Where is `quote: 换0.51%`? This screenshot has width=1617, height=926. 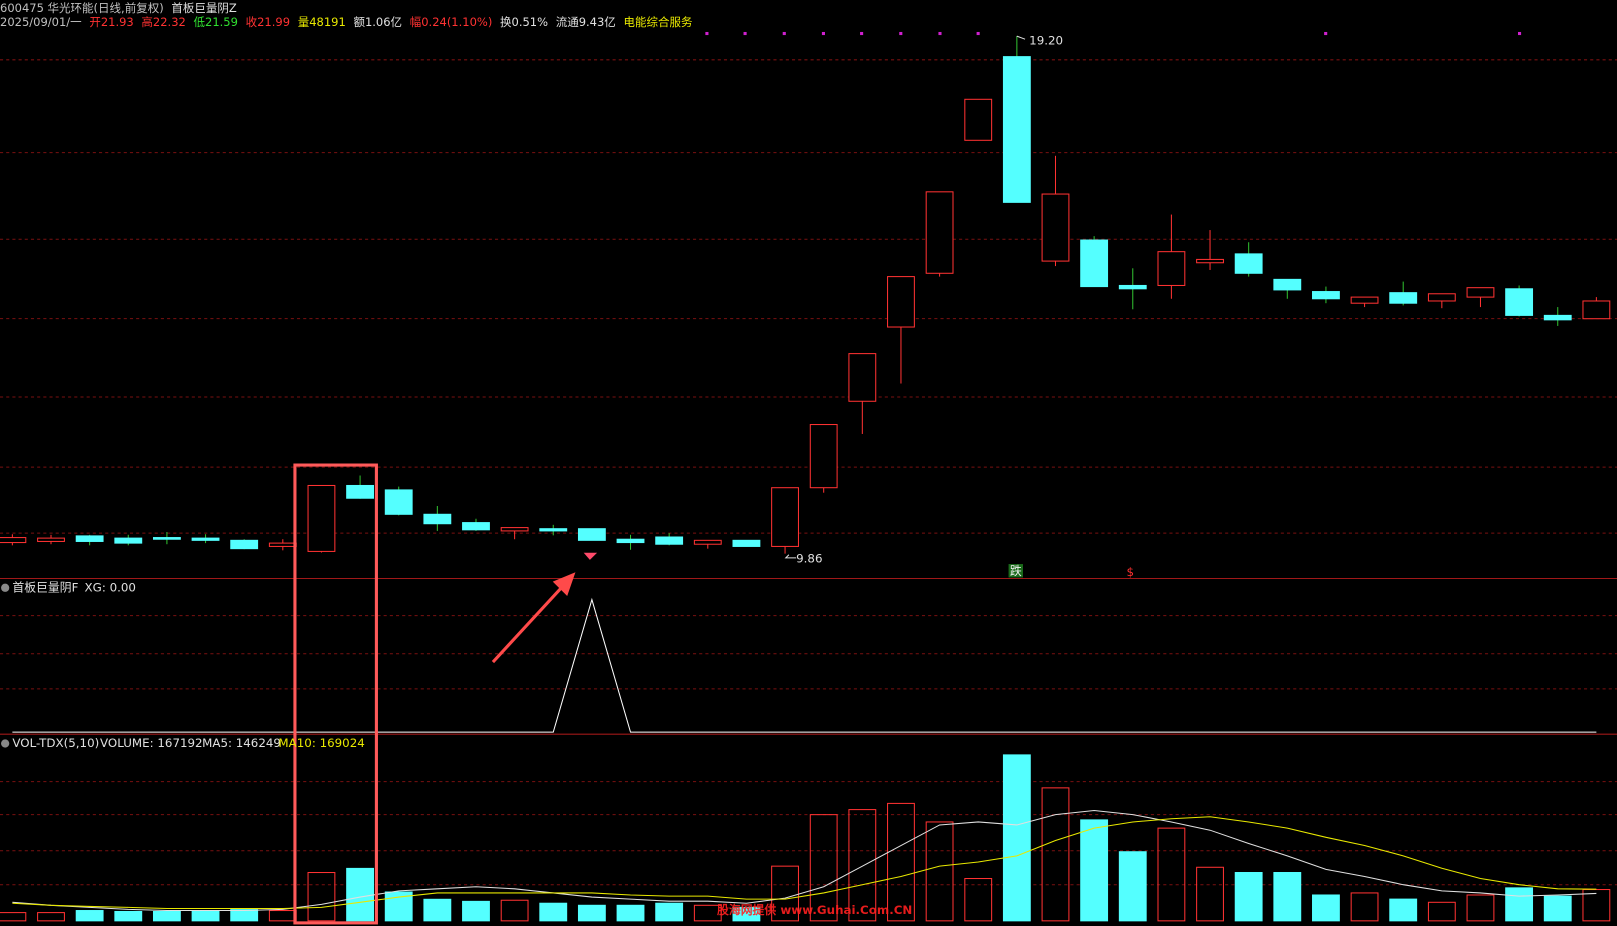
quote: 换0.51% is located at coordinates (524, 22).